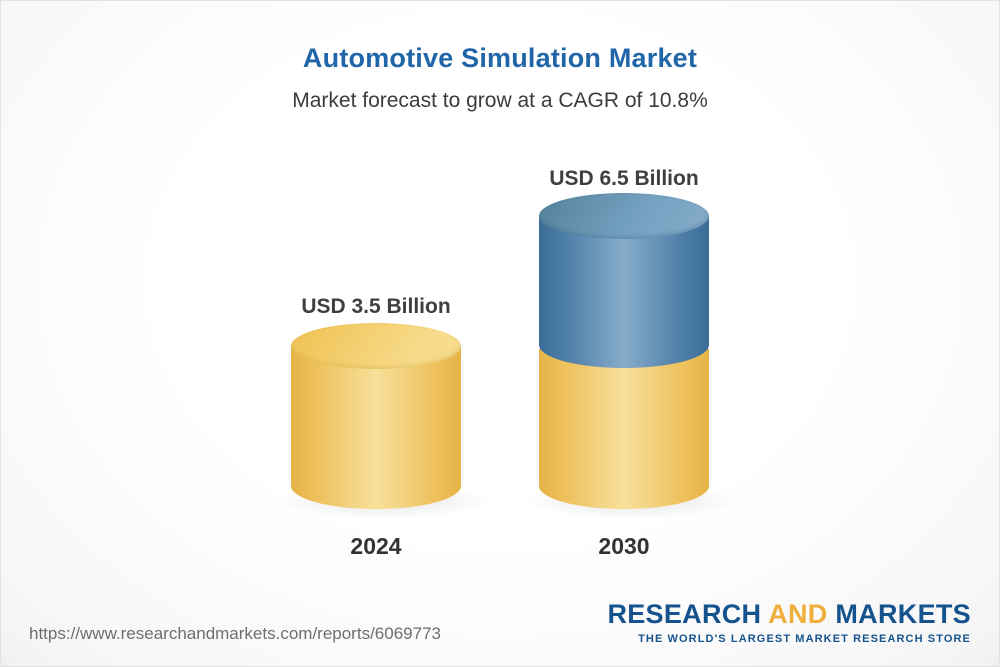 Image resolution: width=1000 pixels, height=667 pixels. What do you see at coordinates (798, 614) in the screenshot?
I see `logo-word-and: AND` at bounding box center [798, 614].